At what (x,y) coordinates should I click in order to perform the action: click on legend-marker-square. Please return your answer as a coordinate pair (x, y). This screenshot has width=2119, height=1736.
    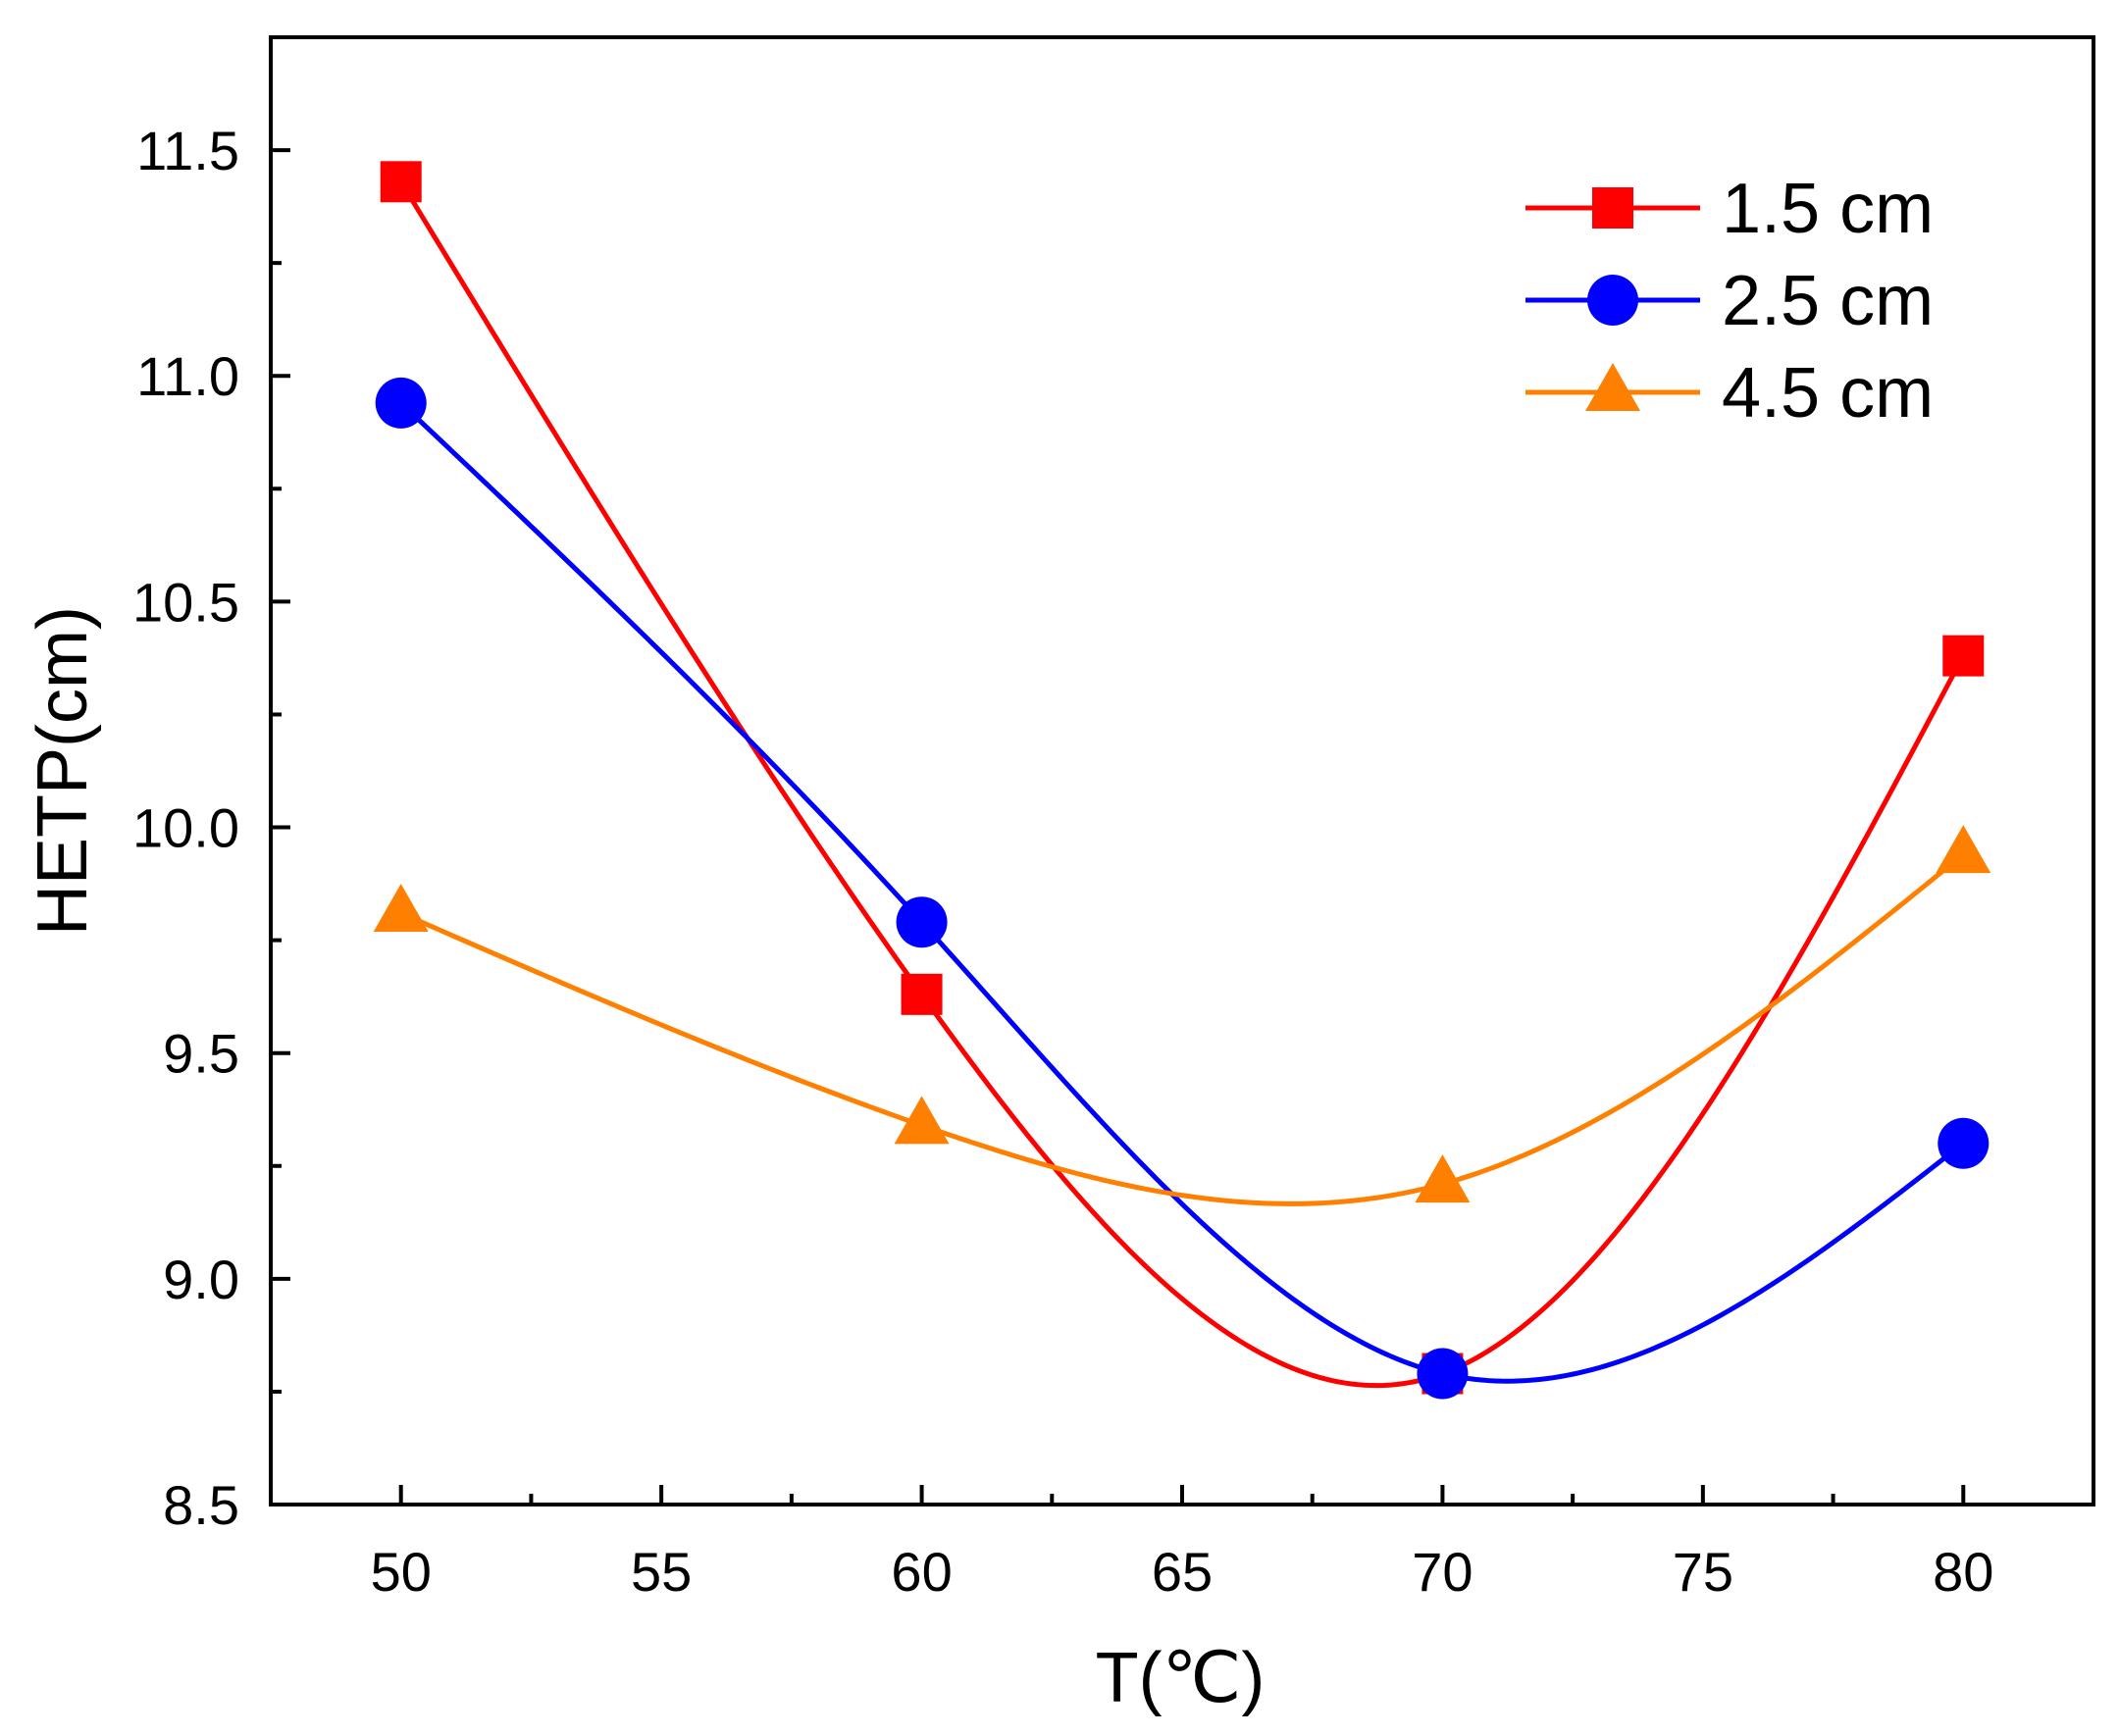
    Looking at the image, I should click on (1612, 208).